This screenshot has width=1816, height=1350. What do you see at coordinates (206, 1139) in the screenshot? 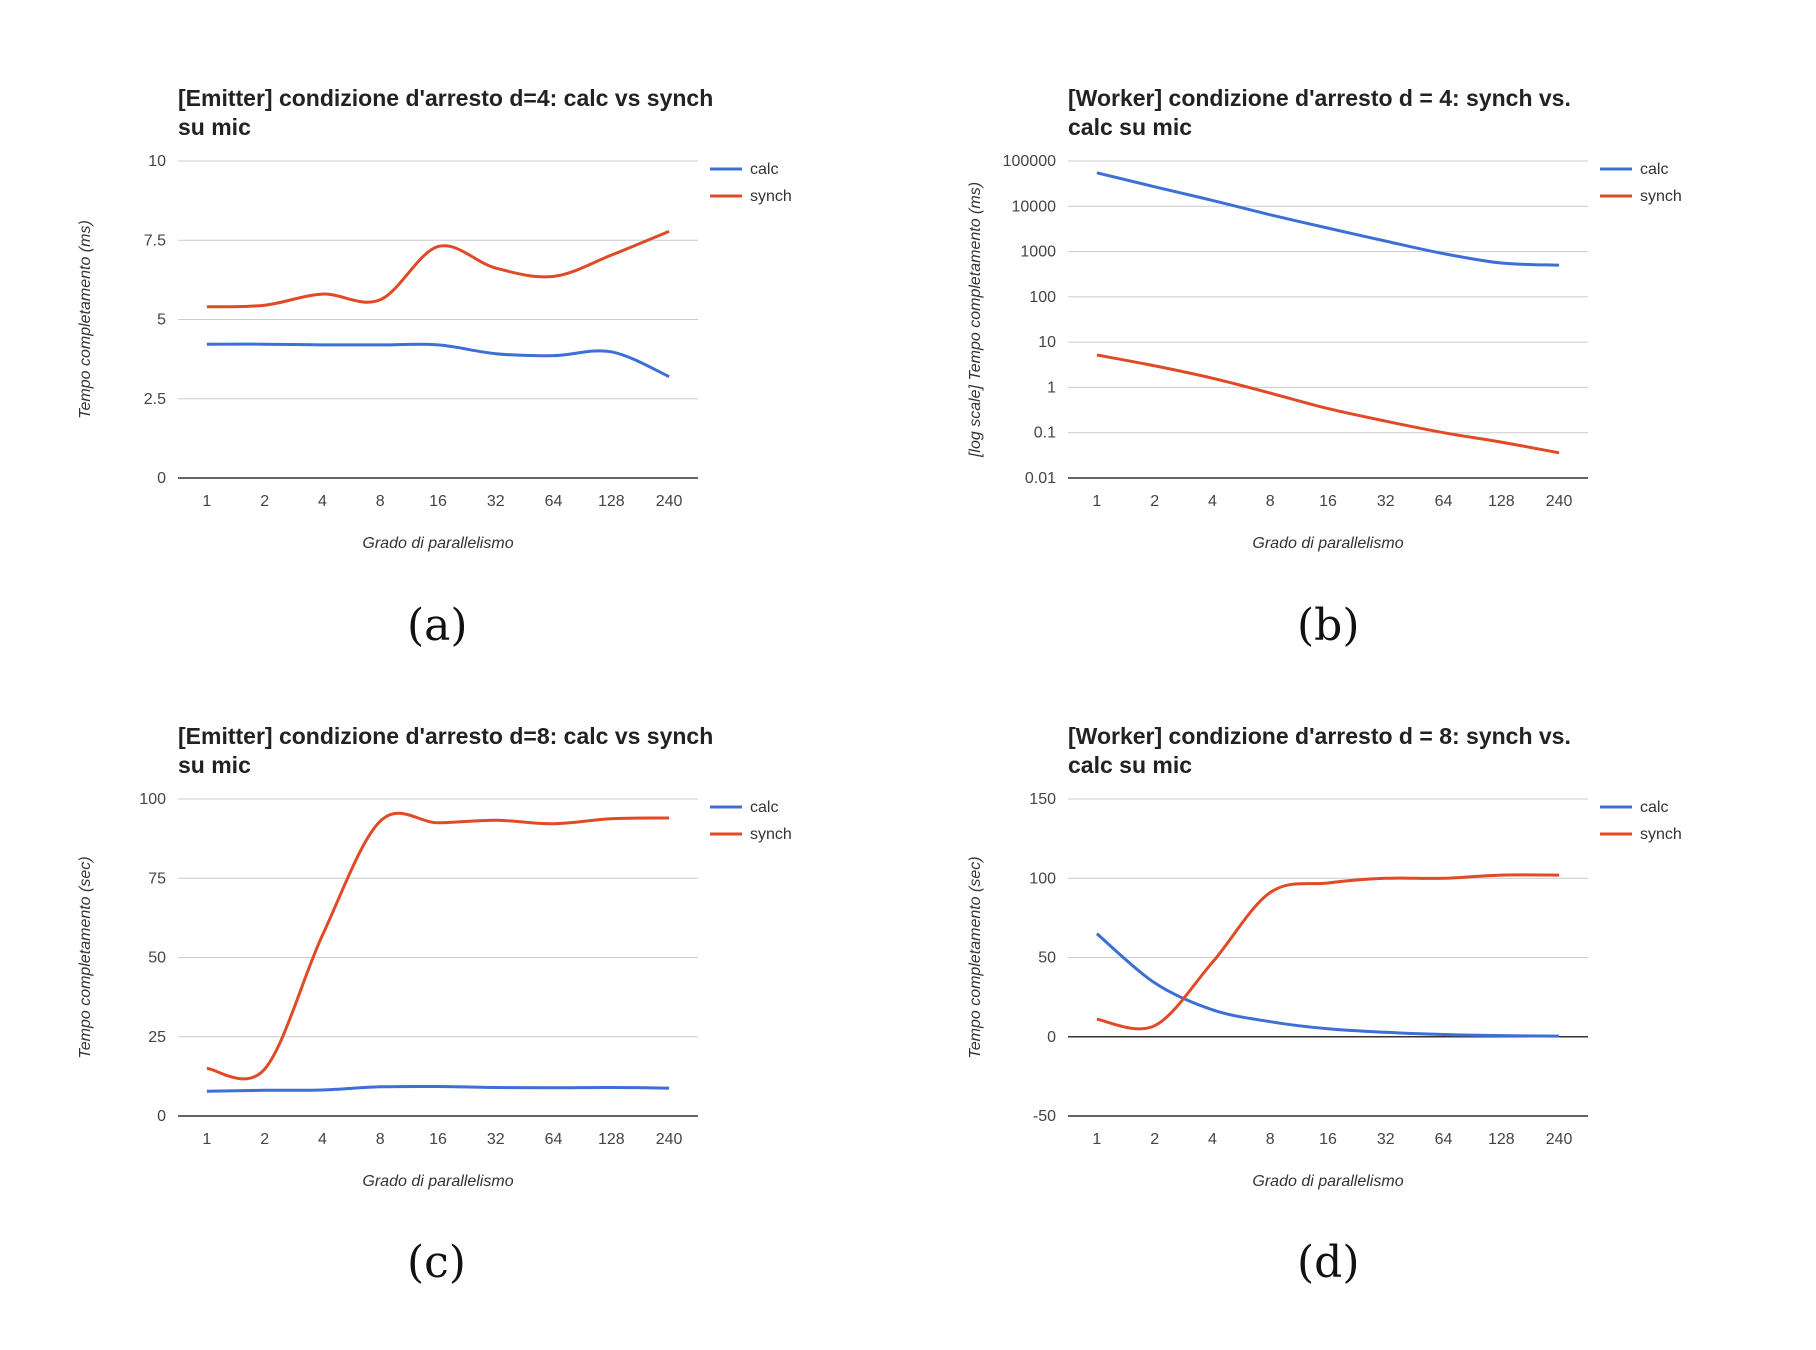
I see `chart-c-xtick-0: 1` at bounding box center [206, 1139].